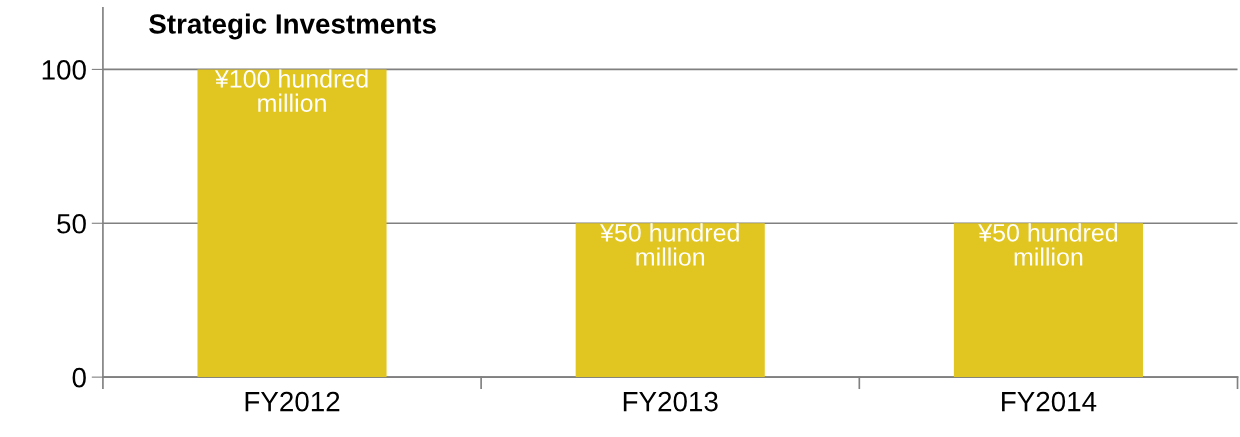  I want to click on y-tick-label: 100, so click(64, 70).